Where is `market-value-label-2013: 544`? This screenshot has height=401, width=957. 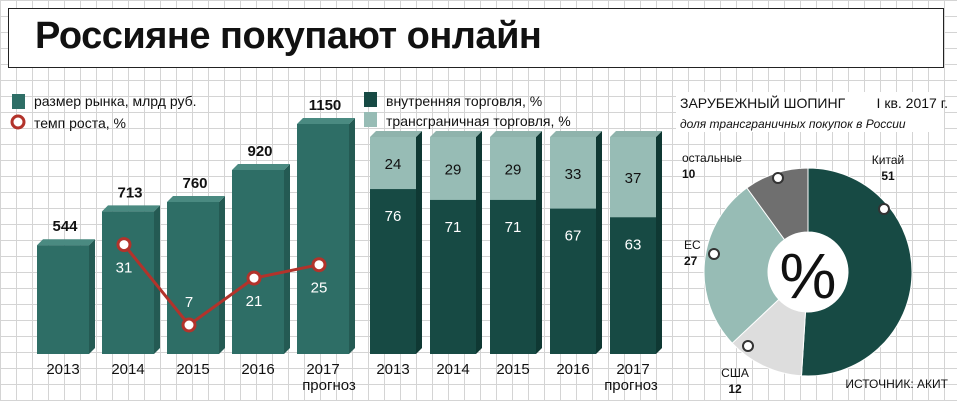 market-value-label-2013: 544 is located at coordinates (65, 226).